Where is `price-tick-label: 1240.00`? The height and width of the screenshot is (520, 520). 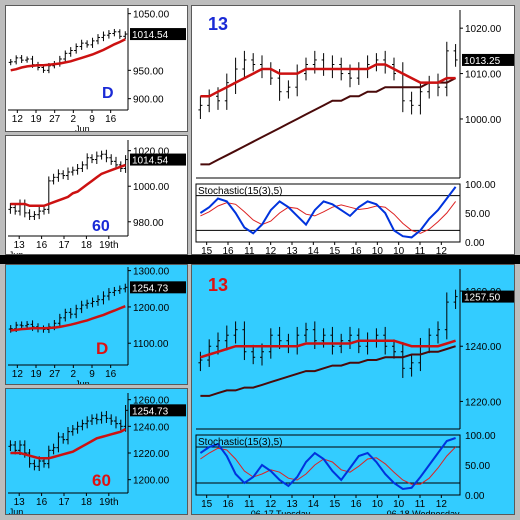
price-tick-label: 1240.00 is located at coordinates (151, 427).